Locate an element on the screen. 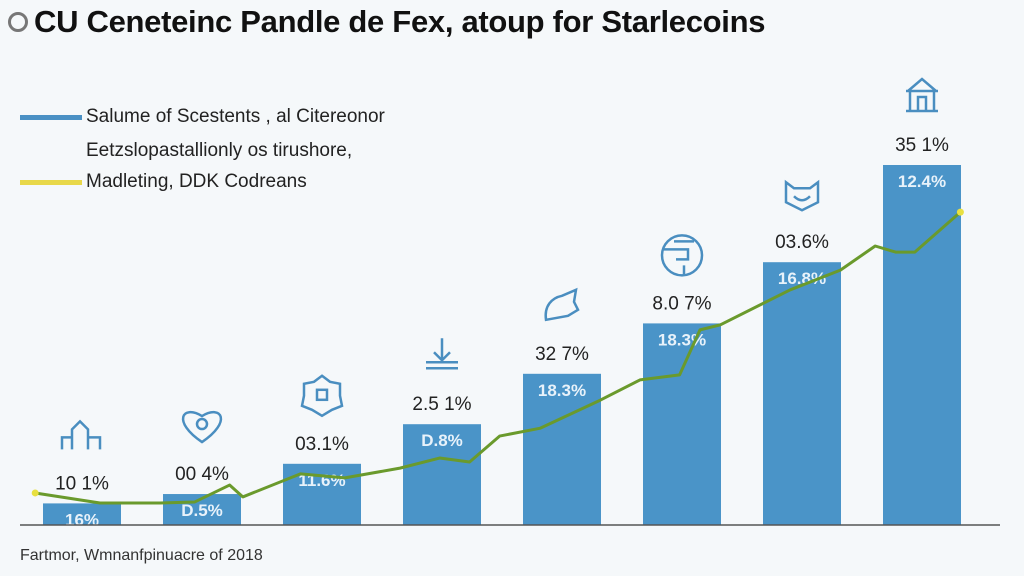 Image resolution: width=1024 pixels, height=576 pixels. bar-top-label: 8.0 7% is located at coordinates (681, 303).